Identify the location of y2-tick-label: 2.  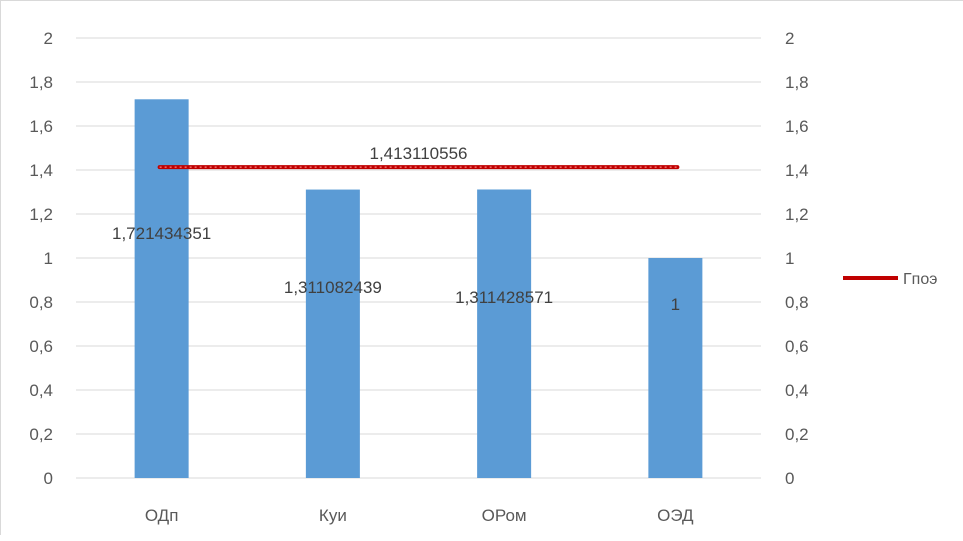
(789, 38).